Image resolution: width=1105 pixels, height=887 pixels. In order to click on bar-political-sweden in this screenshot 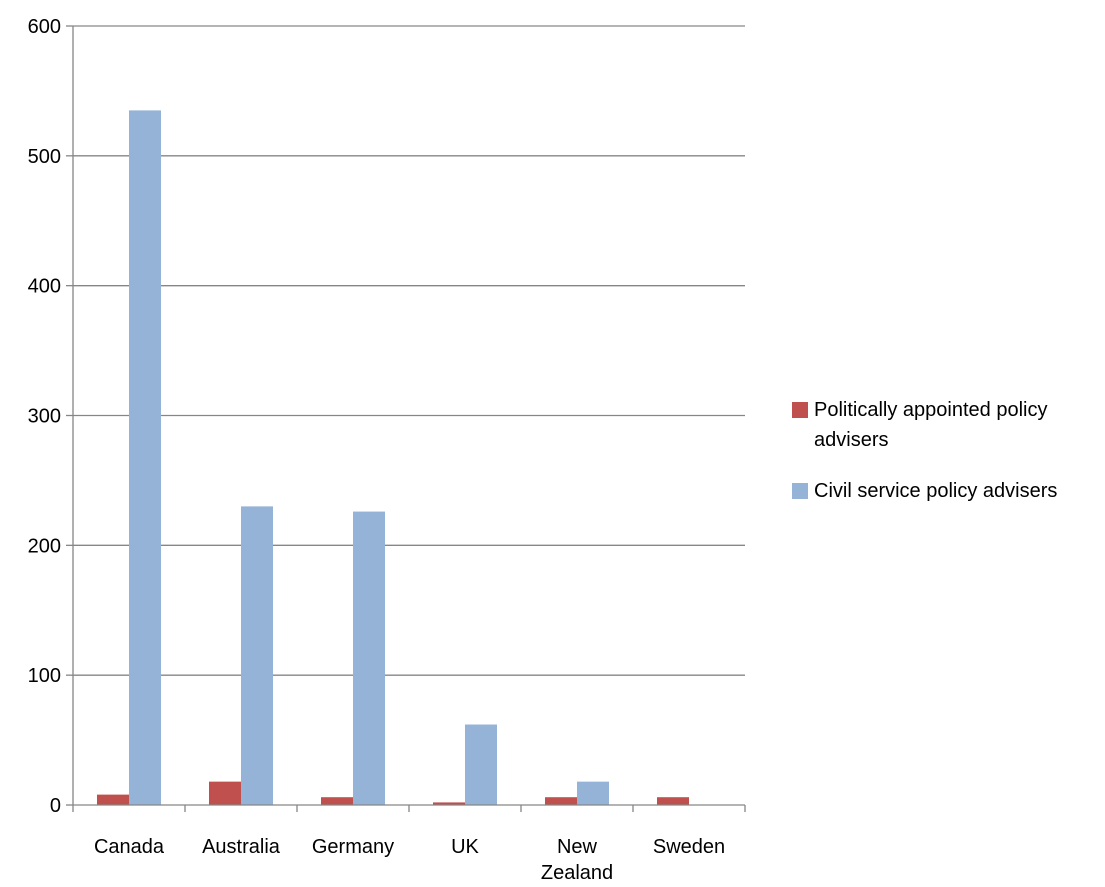, I will do `click(673, 801)`.